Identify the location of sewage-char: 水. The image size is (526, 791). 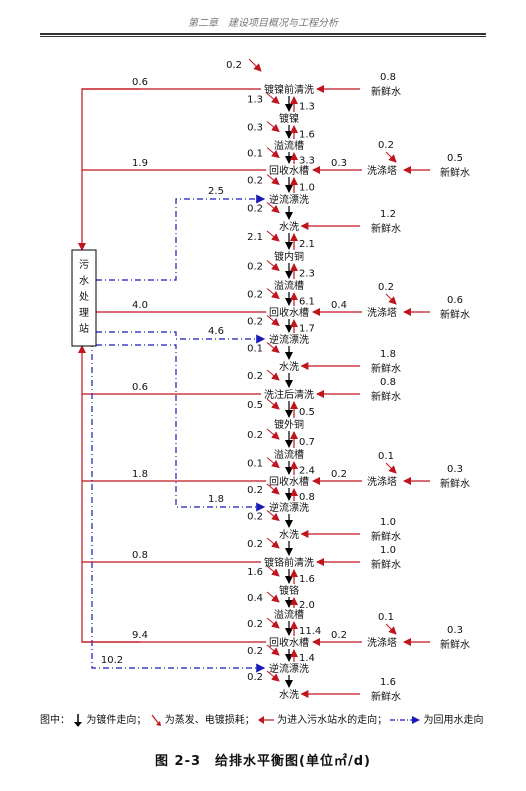
(84, 281).